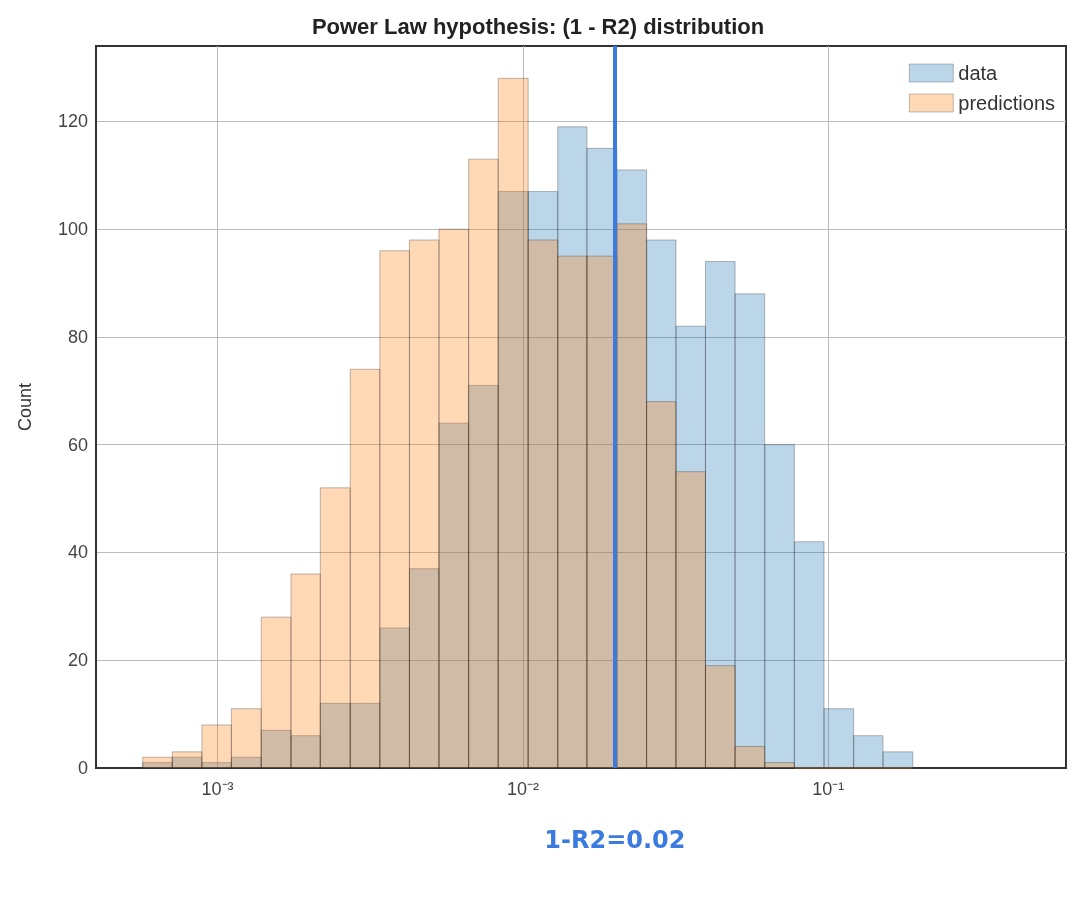 The image size is (1076, 911). Describe the element at coordinates (77, 336) in the screenshot. I see `y-tick-label: 80` at that location.